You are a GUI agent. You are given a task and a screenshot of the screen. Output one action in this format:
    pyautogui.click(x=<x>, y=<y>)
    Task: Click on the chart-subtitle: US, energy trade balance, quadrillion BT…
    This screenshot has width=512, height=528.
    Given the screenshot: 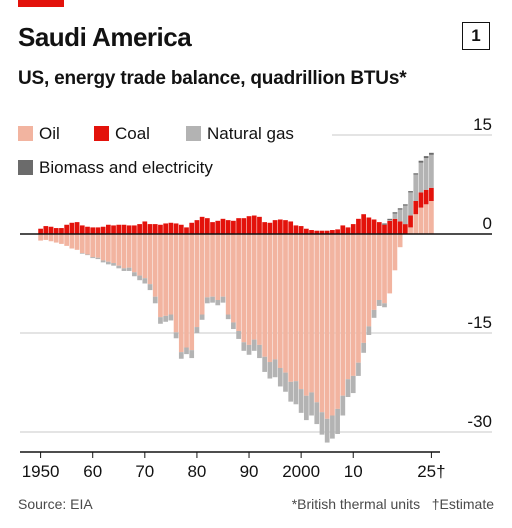 What is the action you would take?
    pyautogui.click(x=212, y=78)
    